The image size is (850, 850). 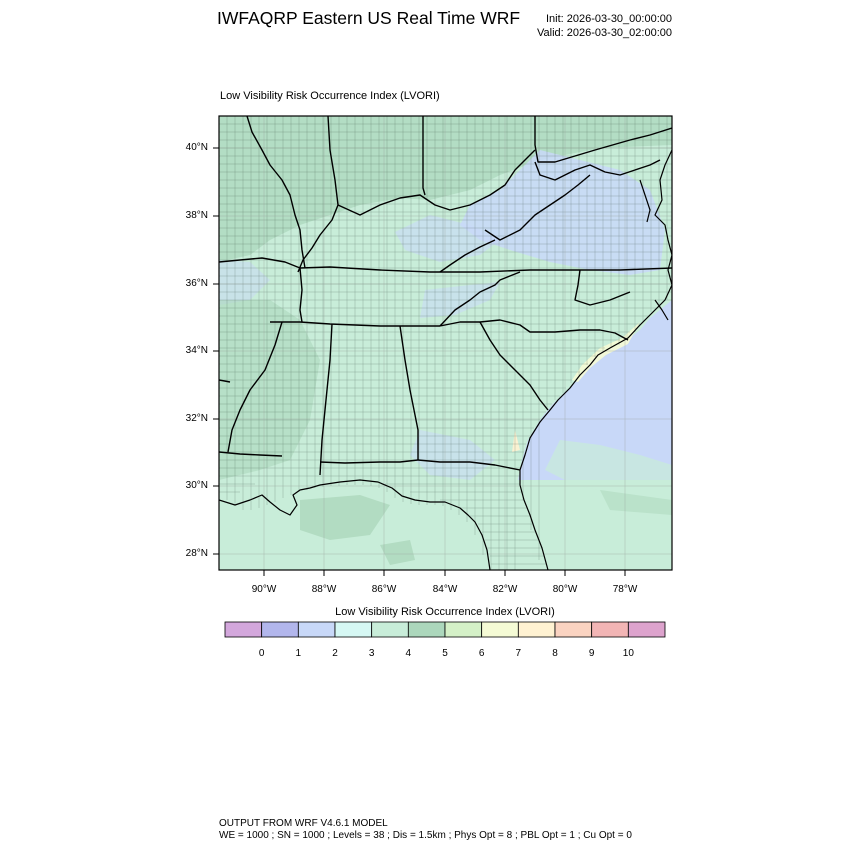 What do you see at coordinates (636, 502) in the screenshot?
I see `atlantic-moisture-band` at bounding box center [636, 502].